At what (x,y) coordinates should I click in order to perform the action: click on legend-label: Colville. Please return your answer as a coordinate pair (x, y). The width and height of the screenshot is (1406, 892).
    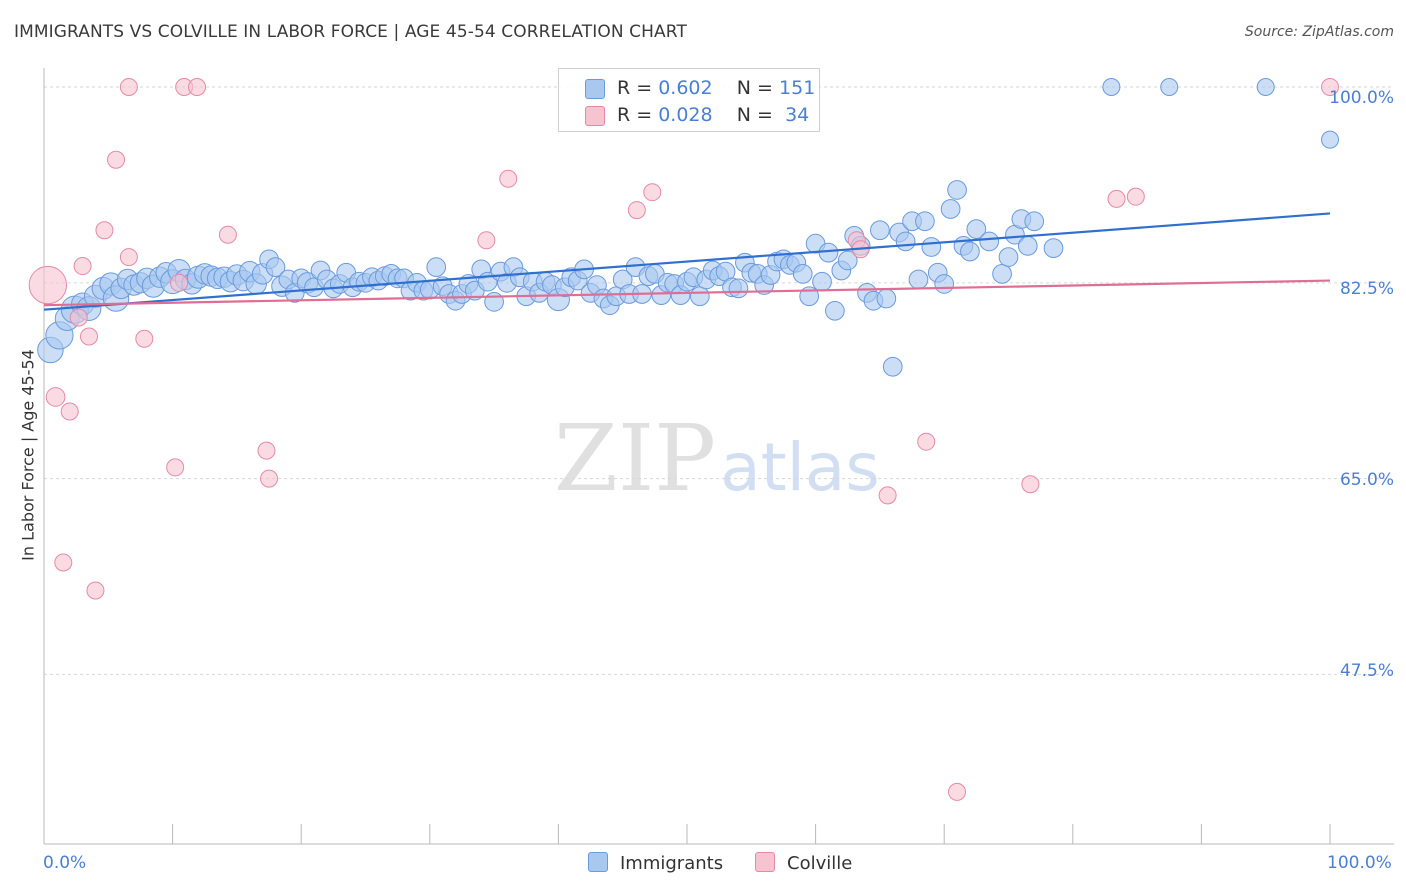
    Looking at the image, I should click on (820, 863).